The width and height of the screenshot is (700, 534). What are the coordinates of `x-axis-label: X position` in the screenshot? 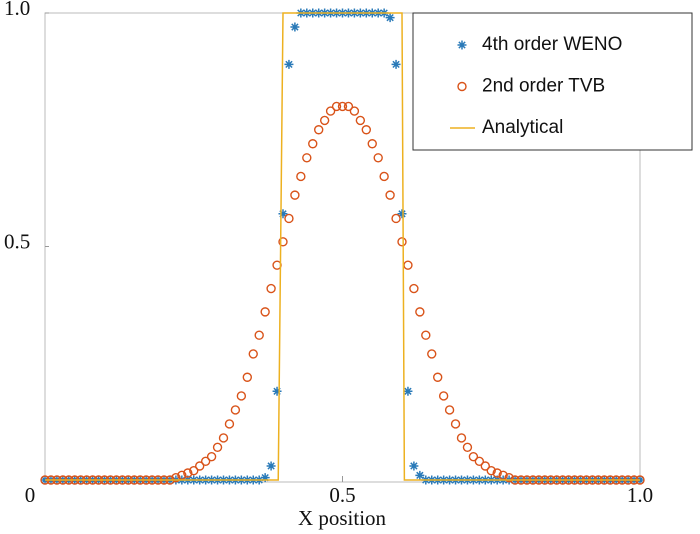 It's located at (342, 518).